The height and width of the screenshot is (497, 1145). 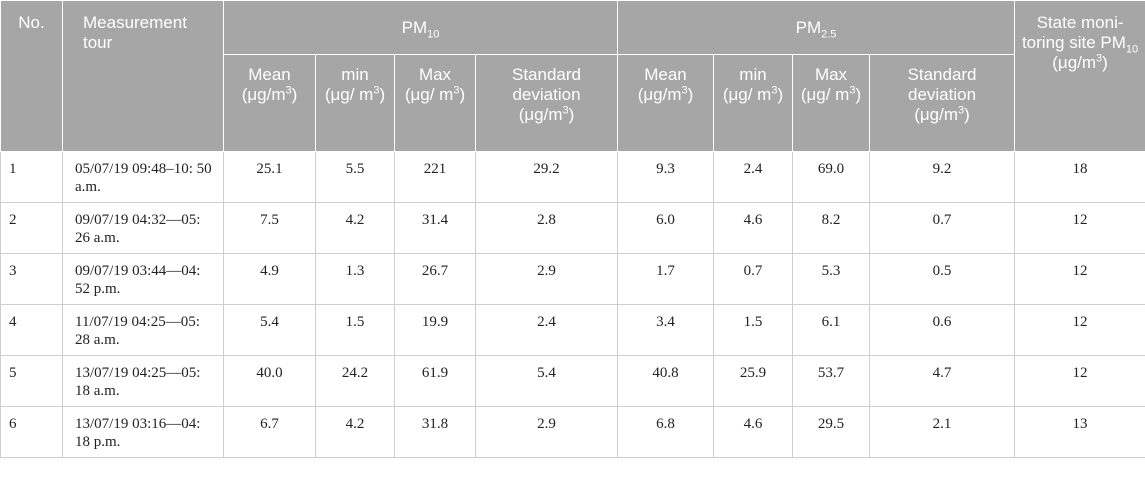 I want to click on cell-pm10-max: 19.9, so click(x=435, y=330).